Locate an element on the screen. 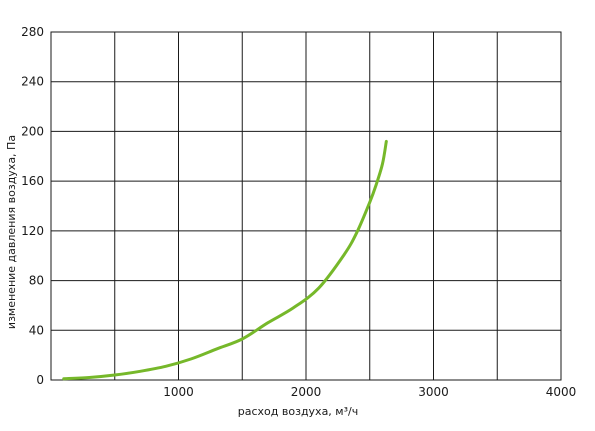 This screenshot has width=595, height=431. x-tick-label: 4000 is located at coordinates (561, 392).